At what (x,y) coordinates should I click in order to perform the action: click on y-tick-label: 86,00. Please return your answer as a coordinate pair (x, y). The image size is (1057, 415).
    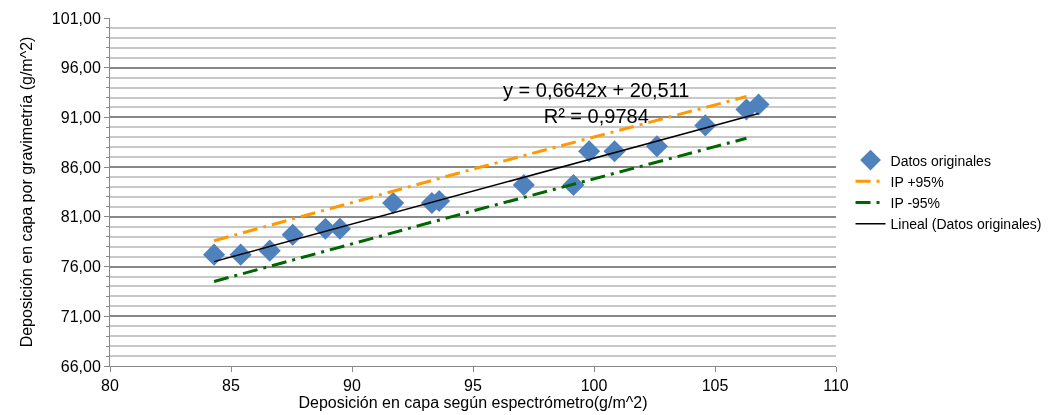
    Looking at the image, I should click on (80, 167).